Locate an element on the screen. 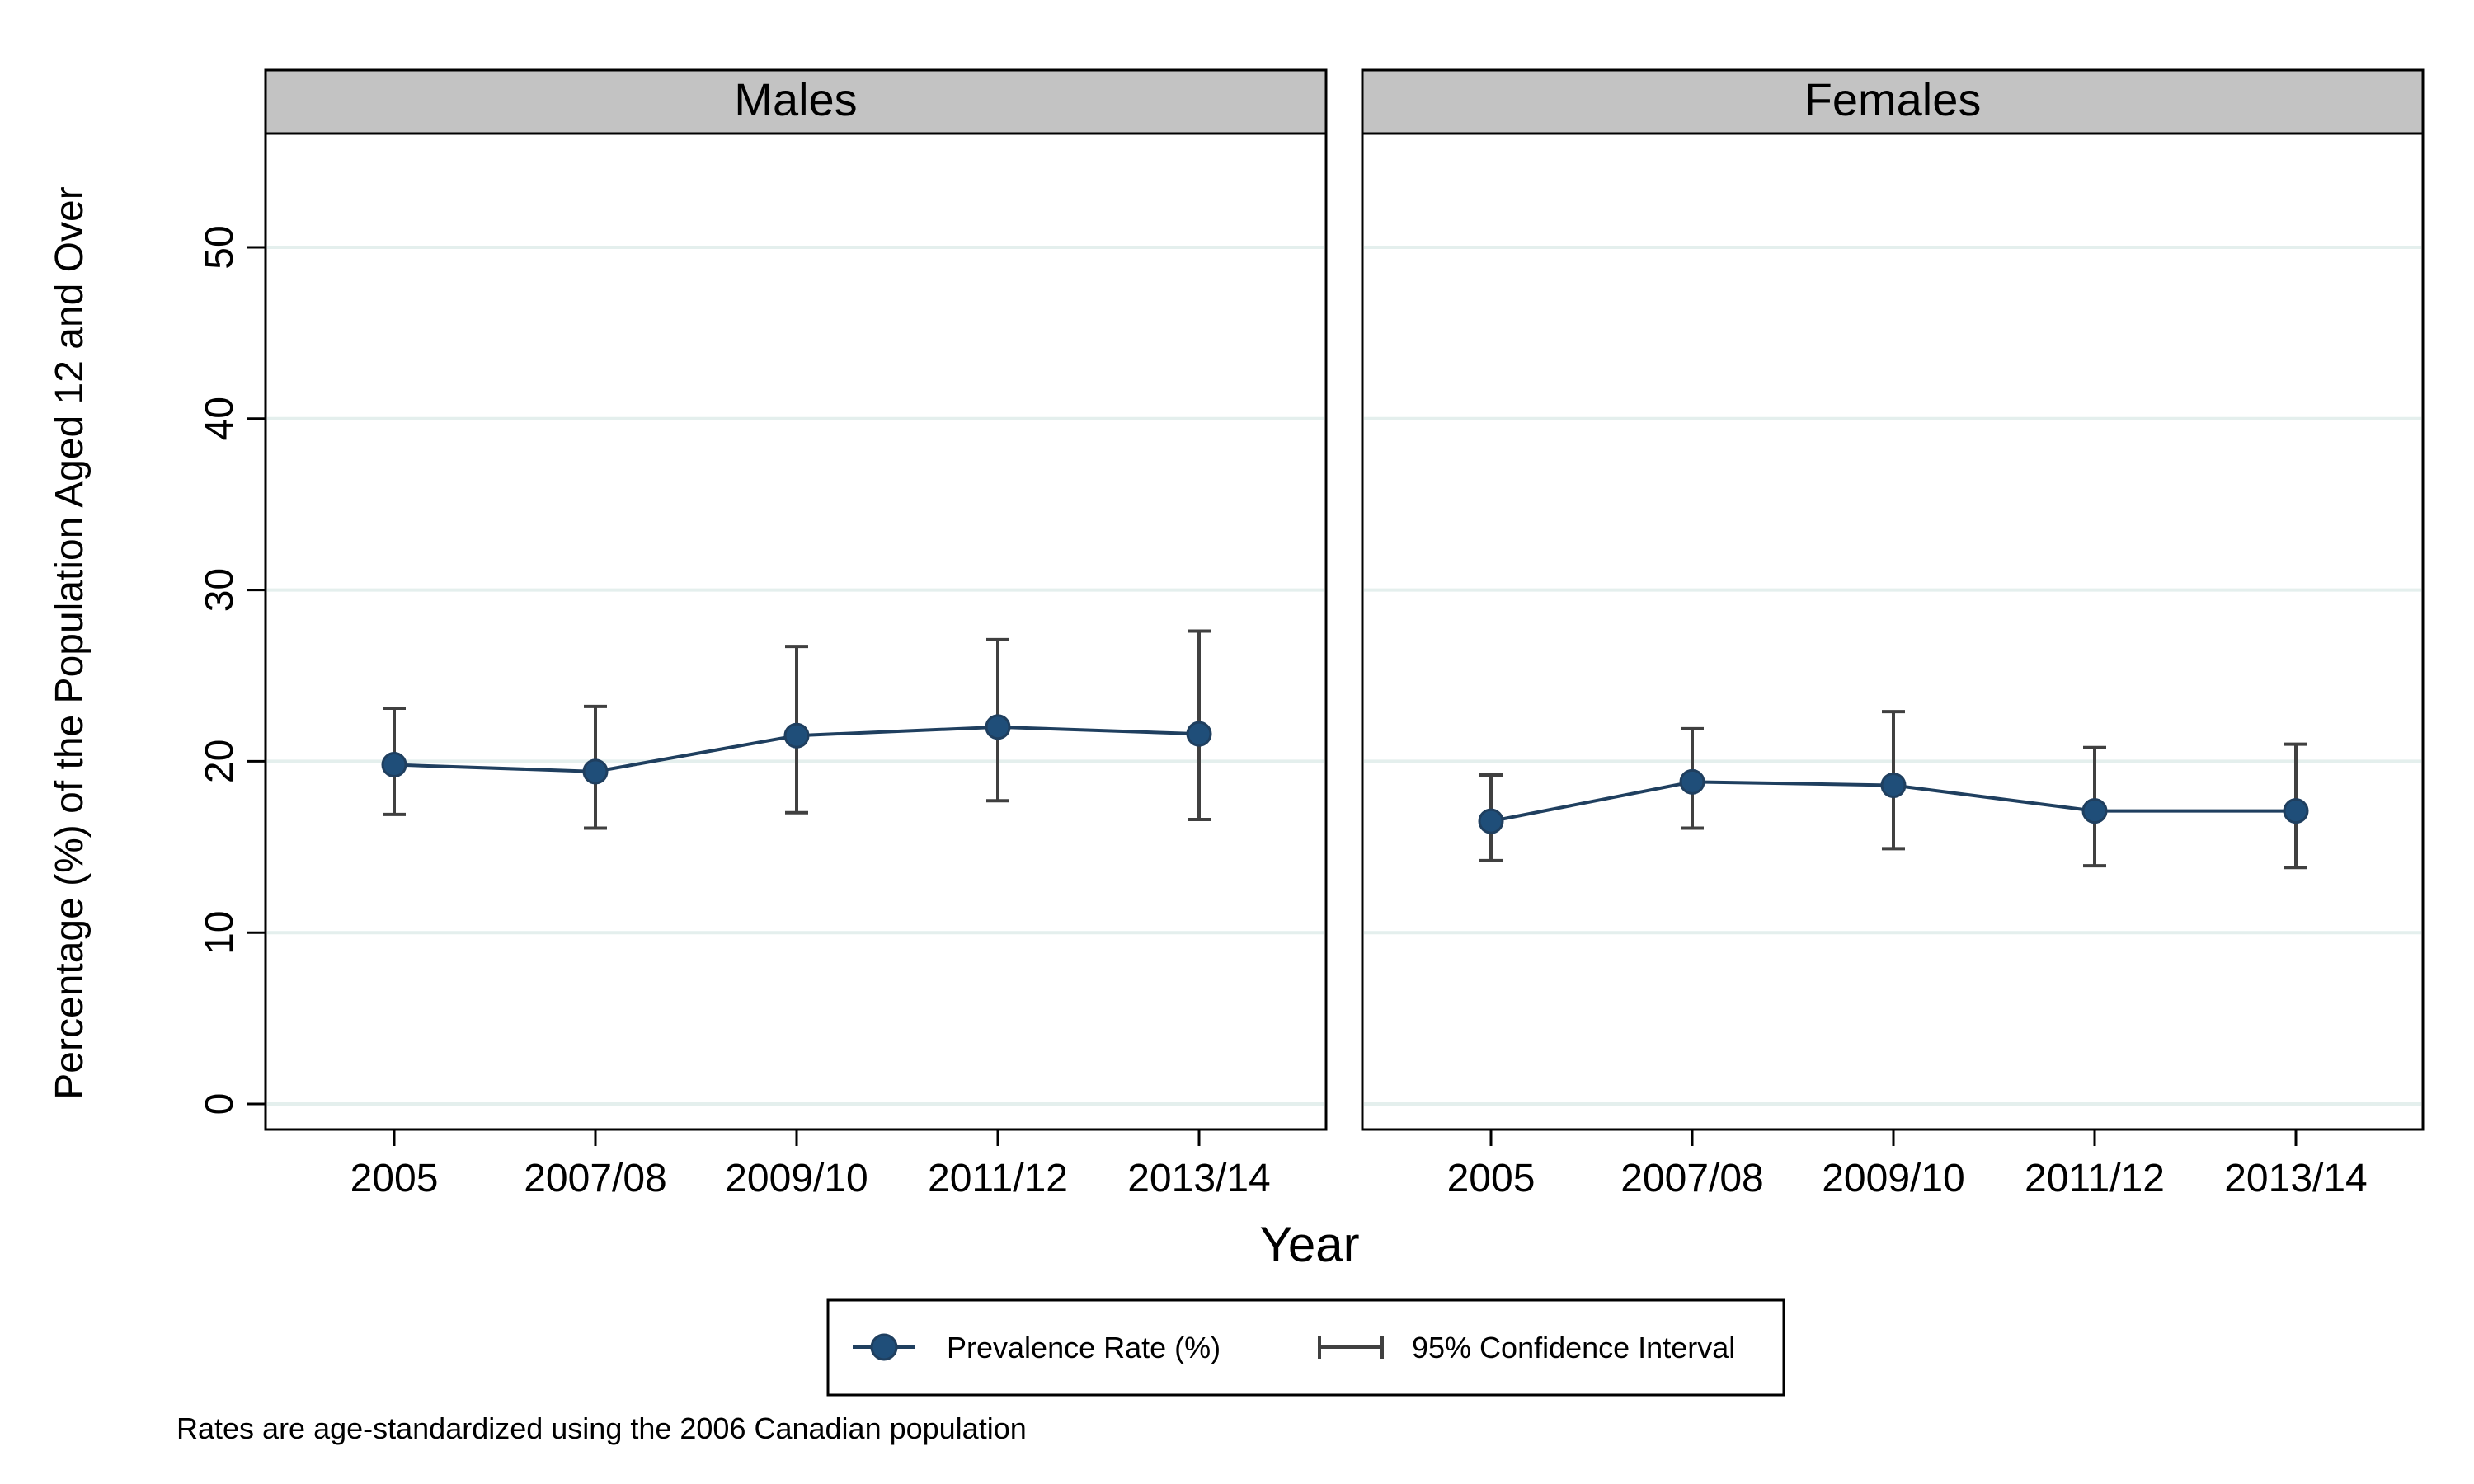 This screenshot has height=1484, width=2474. legend-item-prevalence: Prevalence Rate (%) is located at coordinates (1037, 1347).